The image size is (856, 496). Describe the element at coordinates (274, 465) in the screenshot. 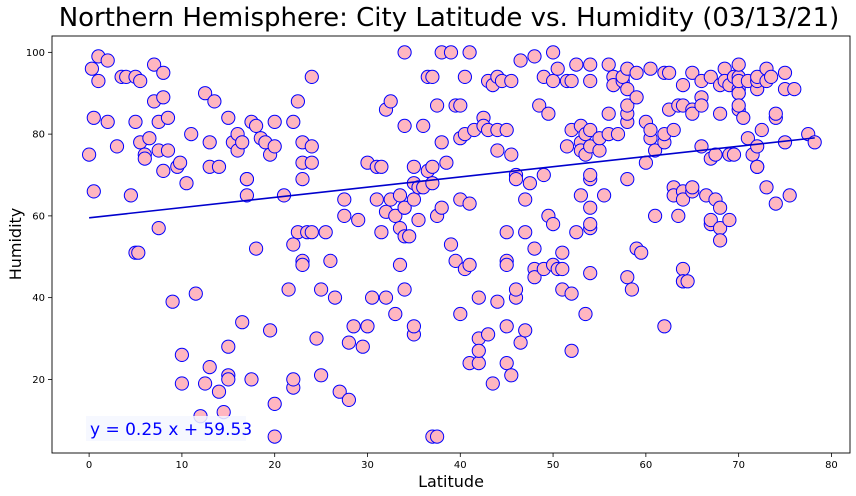

I see `x-tick-label: 20` at that location.